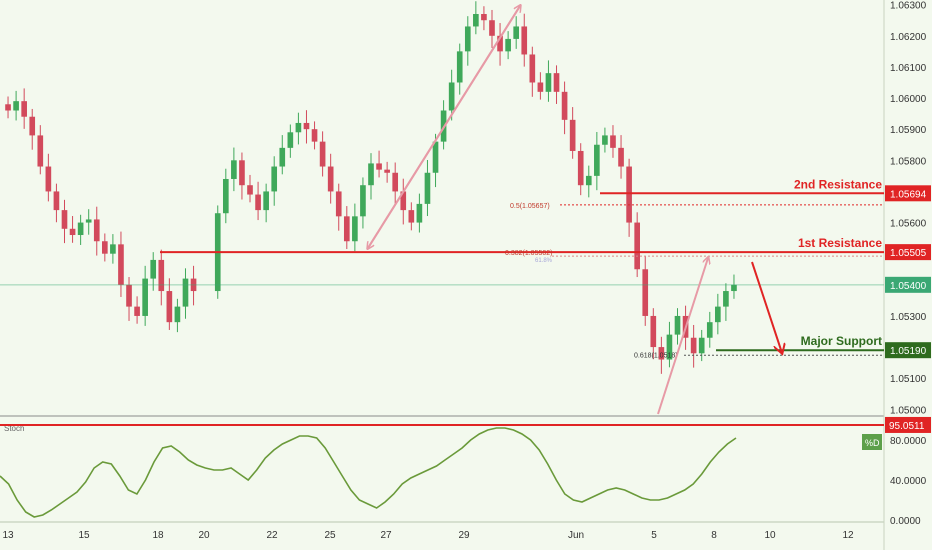 The image size is (932, 550). What do you see at coordinates (908, 194) in the screenshot?
I see `second-resistance-price-tag-text: 1.05694` at bounding box center [908, 194].